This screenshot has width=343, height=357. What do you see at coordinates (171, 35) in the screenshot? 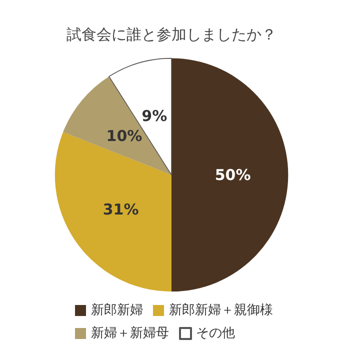
I see `chart-title: 試食会に誰と参加しましたか？` at bounding box center [171, 35].